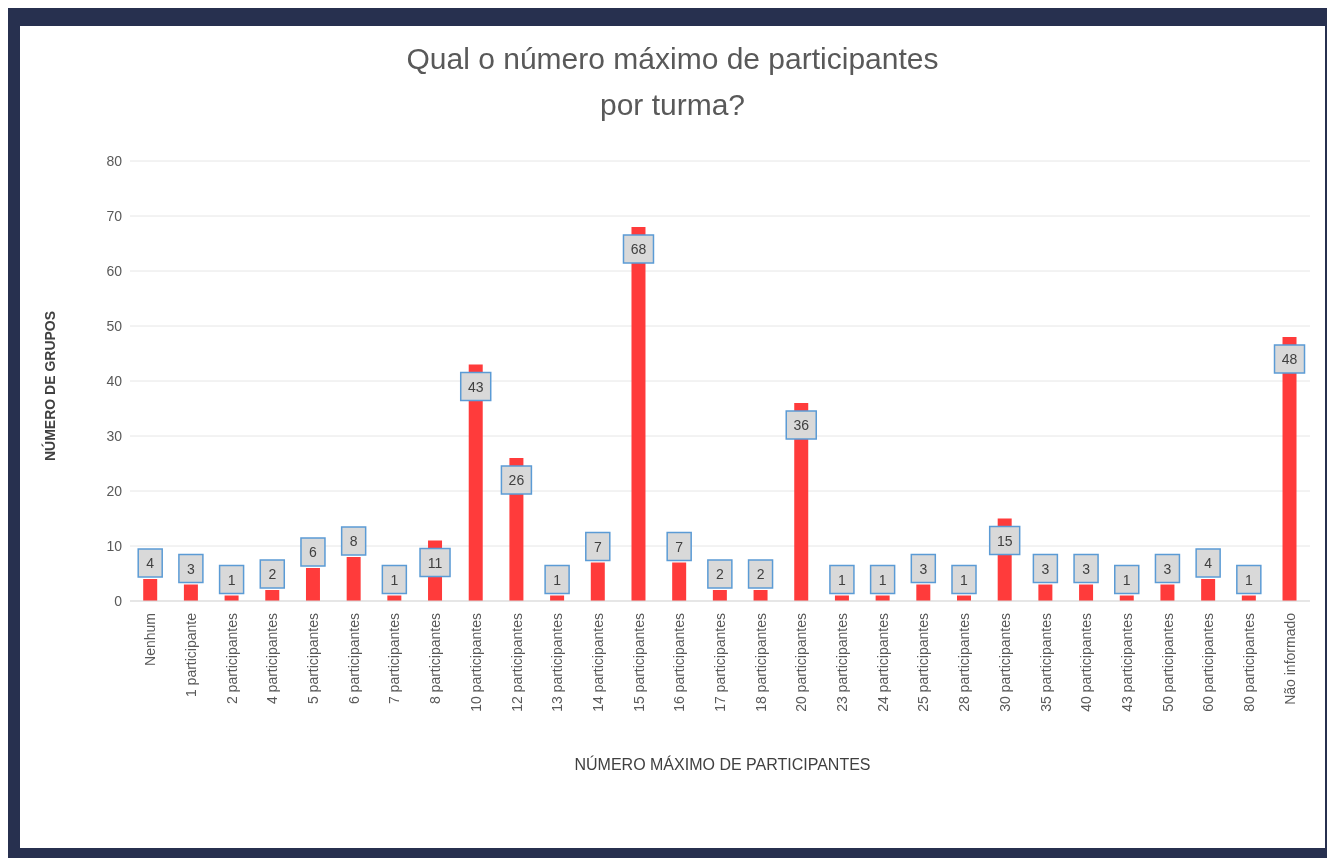  What do you see at coordinates (1167, 662) in the screenshot?
I see `x-tick-label: 50 participantes` at bounding box center [1167, 662].